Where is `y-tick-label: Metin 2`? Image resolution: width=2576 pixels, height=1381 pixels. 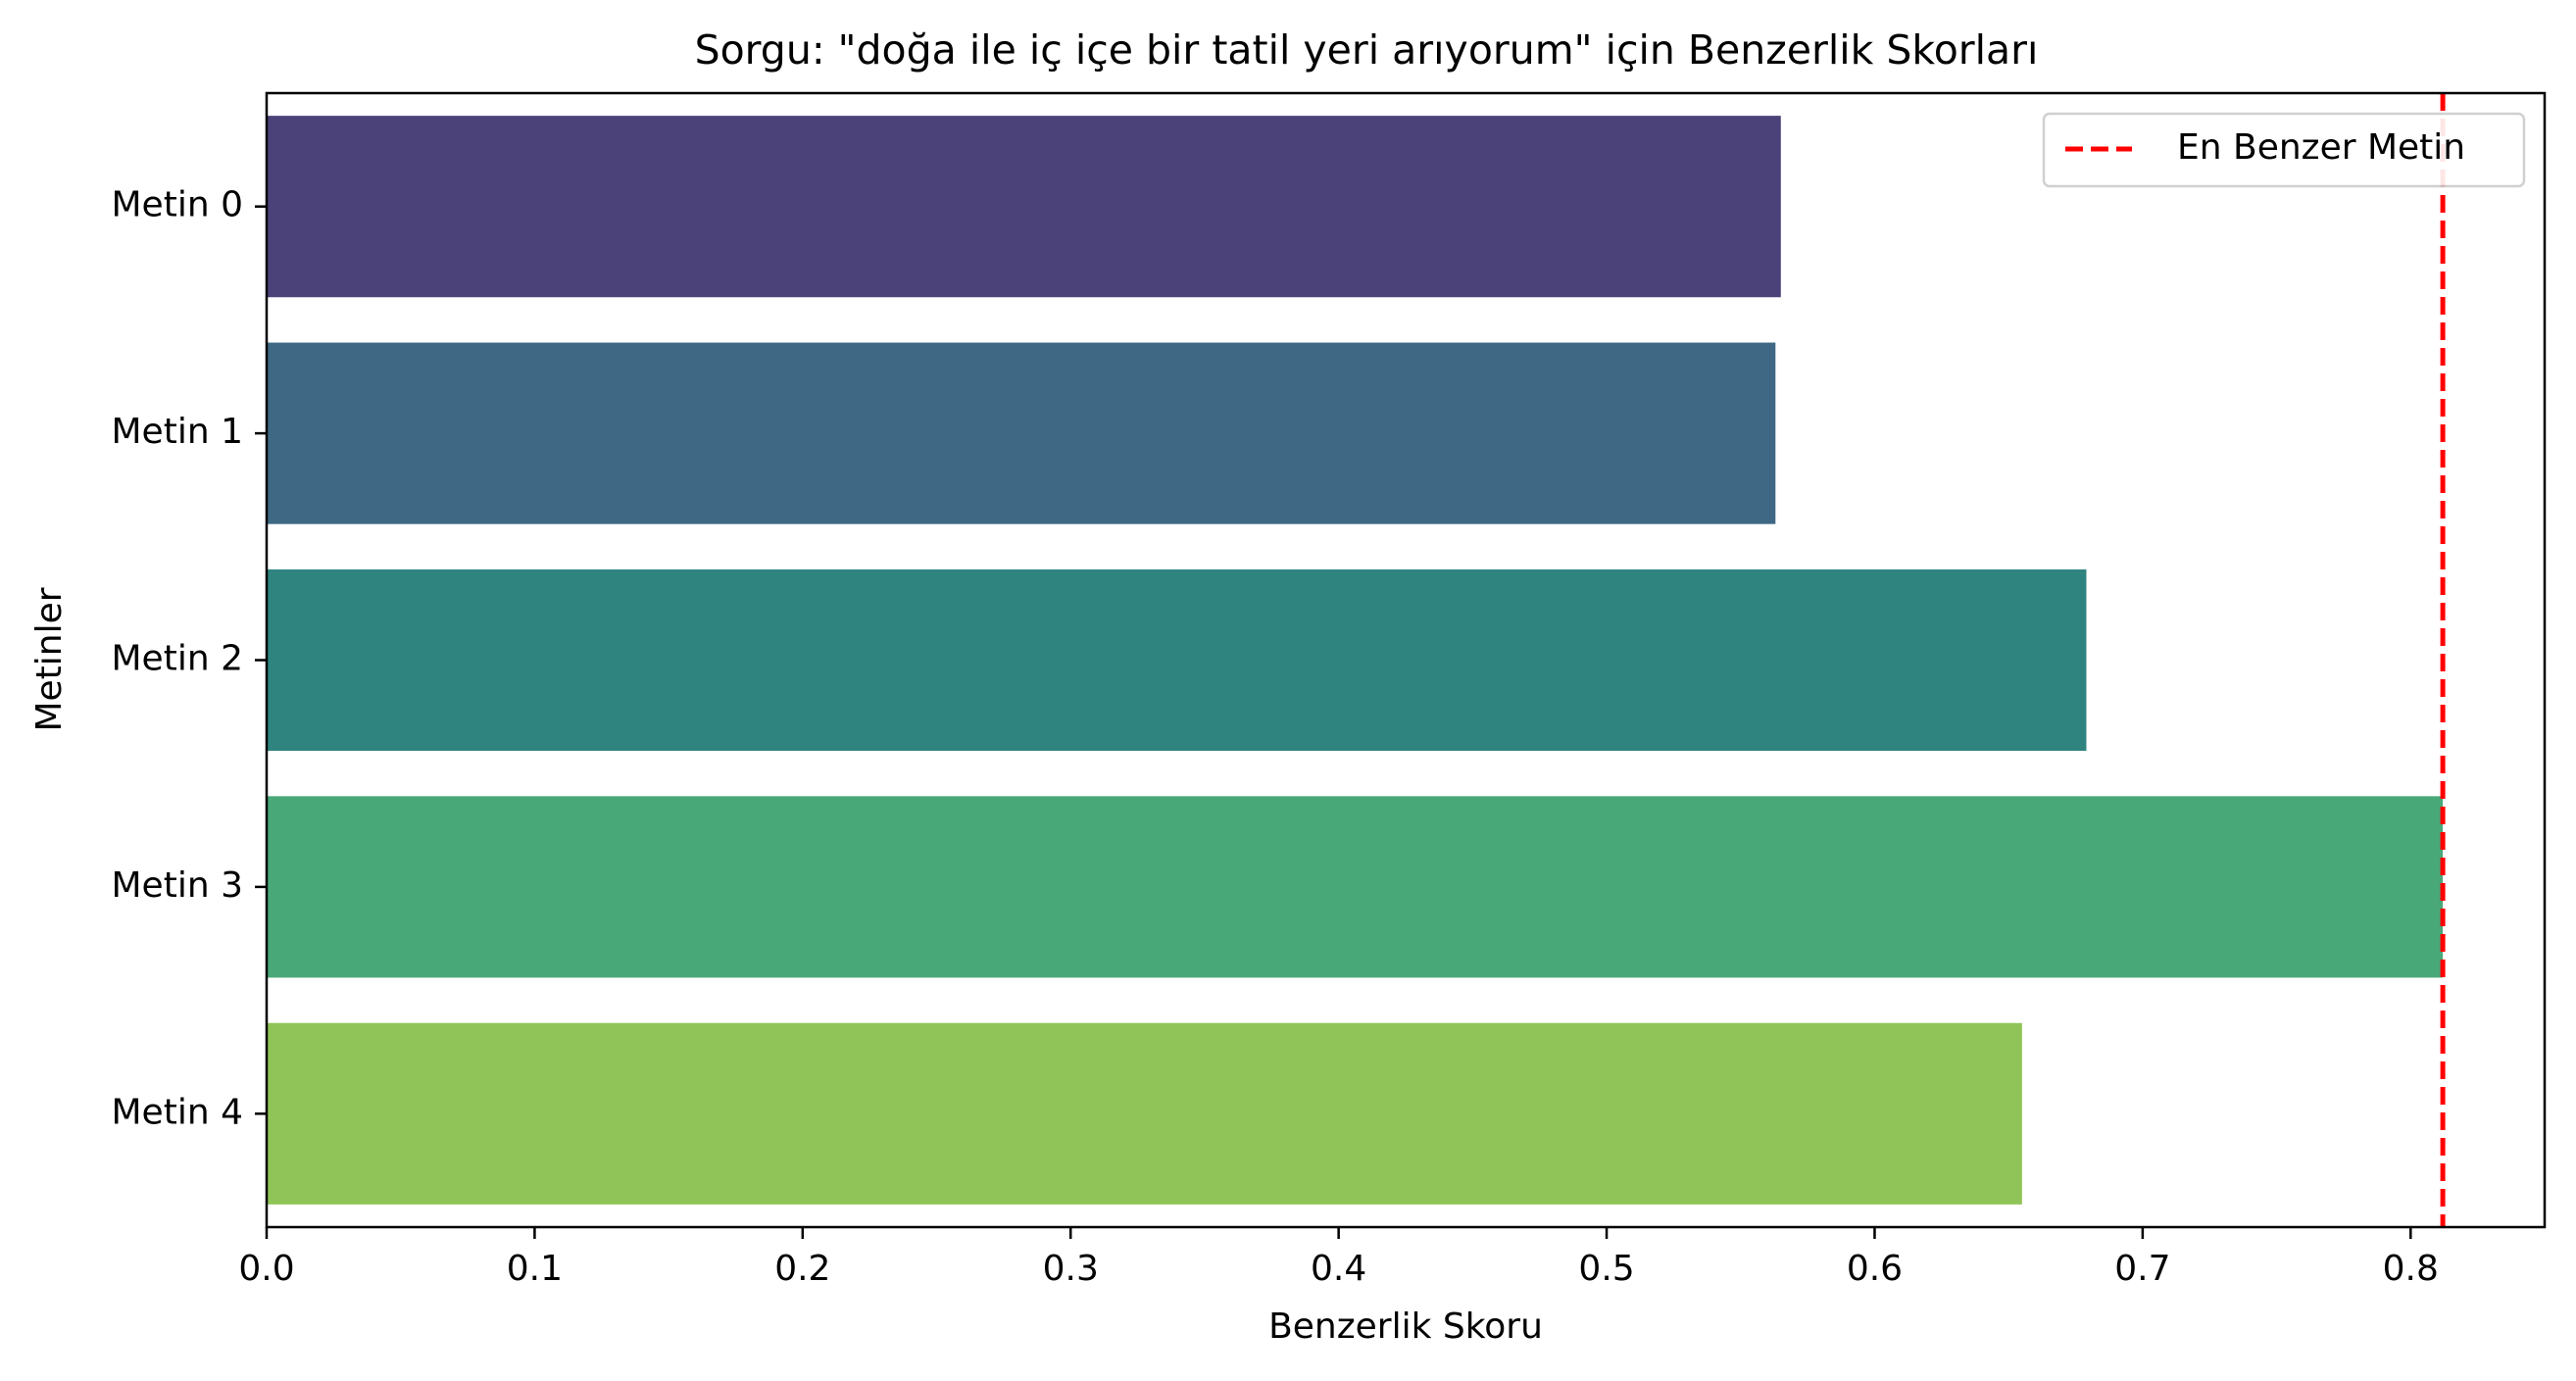 y-tick-label: Metin 2 is located at coordinates (178, 659).